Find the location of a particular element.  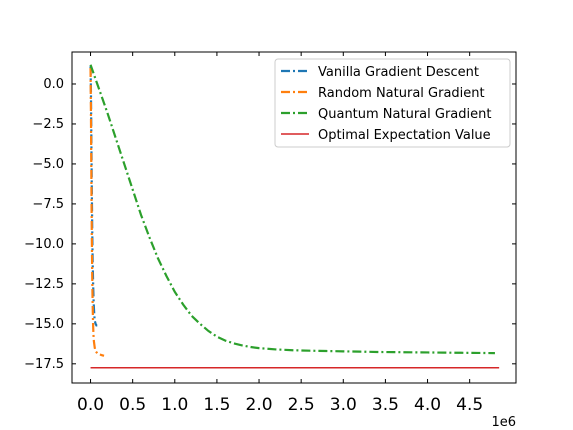

x-offset-label: 1e6 is located at coordinates (503, 422).